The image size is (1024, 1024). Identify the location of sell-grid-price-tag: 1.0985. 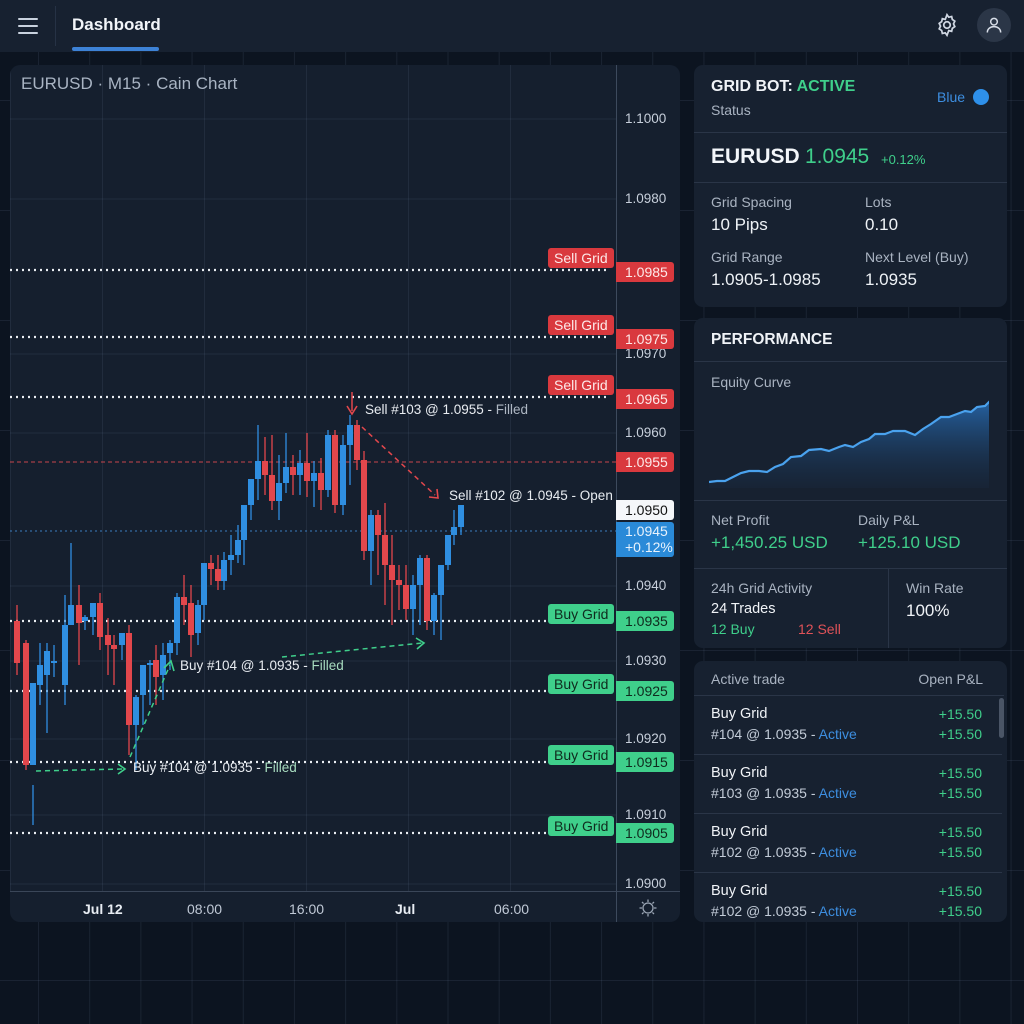
(645, 272).